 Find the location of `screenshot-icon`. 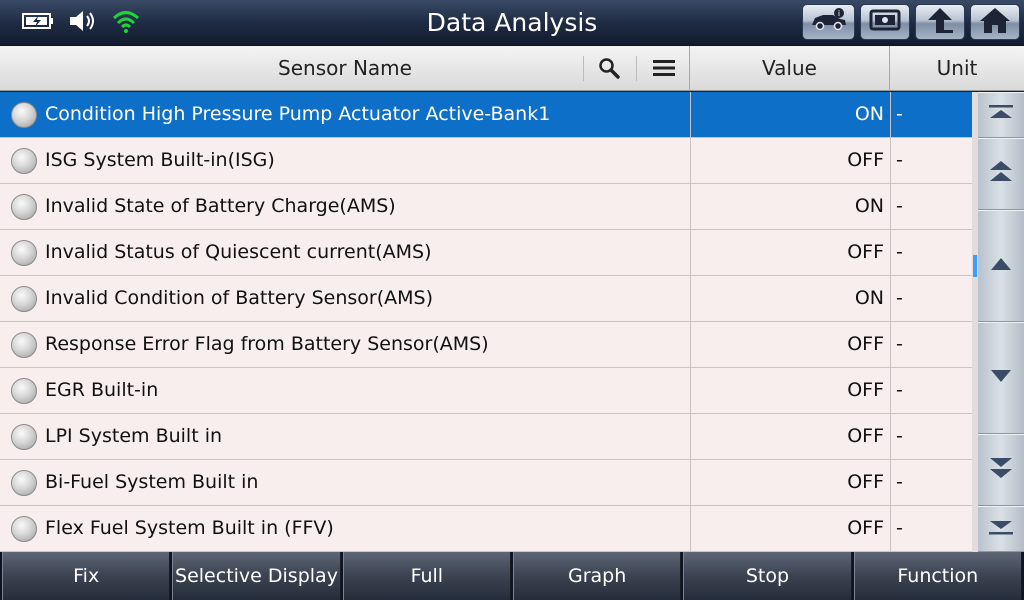

screenshot-icon is located at coordinates (885, 22).